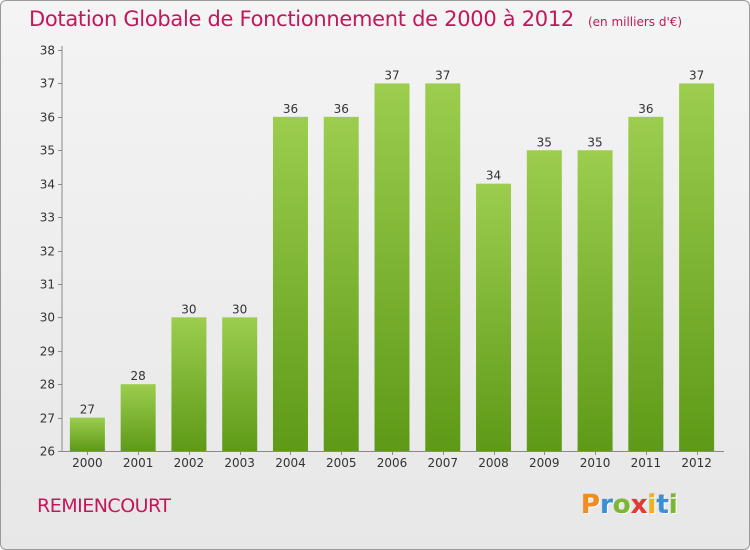  What do you see at coordinates (697, 267) in the screenshot?
I see `bar-2012` at bounding box center [697, 267].